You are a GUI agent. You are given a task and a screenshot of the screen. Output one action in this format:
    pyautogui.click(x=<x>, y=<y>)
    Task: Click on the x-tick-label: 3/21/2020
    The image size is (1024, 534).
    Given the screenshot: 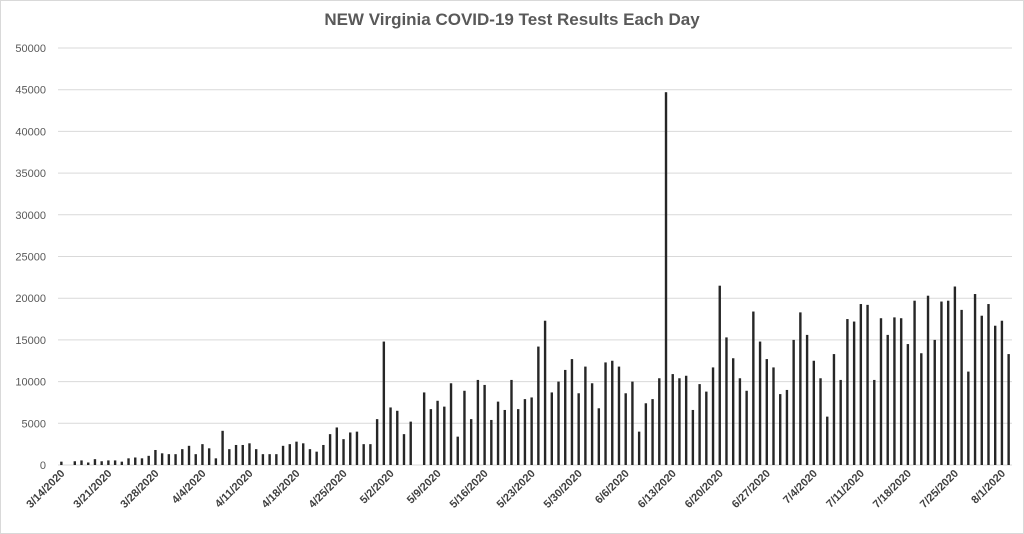 What is the action you would take?
    pyautogui.click(x=92, y=489)
    